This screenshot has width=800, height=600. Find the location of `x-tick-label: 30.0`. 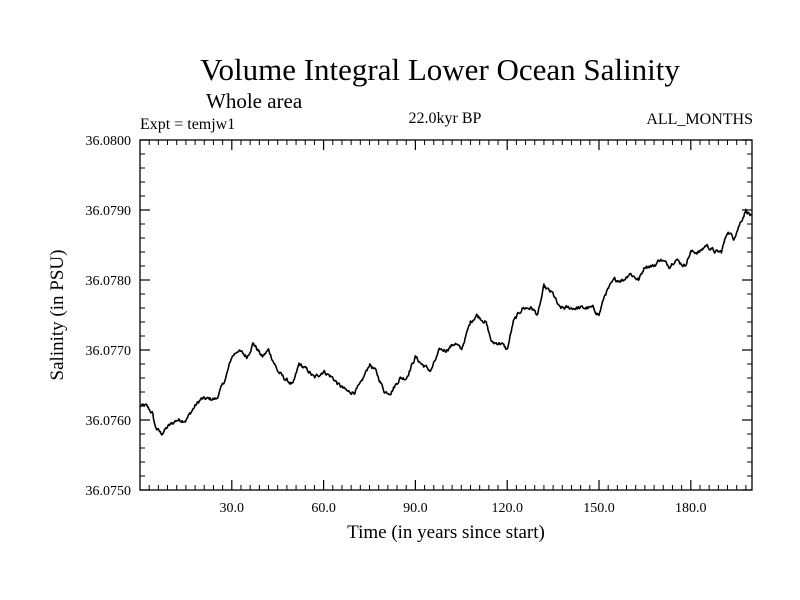

x-tick-label: 30.0 is located at coordinates (232, 508).